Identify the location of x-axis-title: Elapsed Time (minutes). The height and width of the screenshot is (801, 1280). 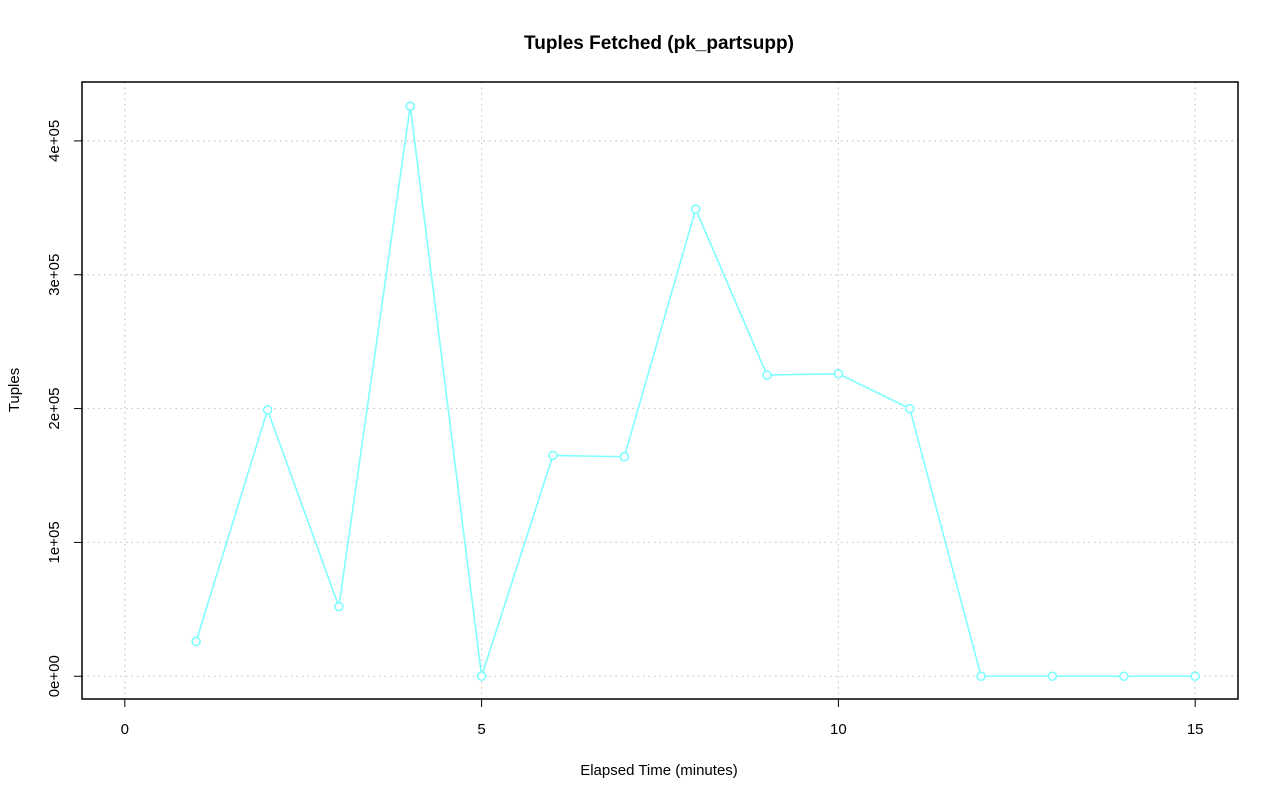
(659, 770).